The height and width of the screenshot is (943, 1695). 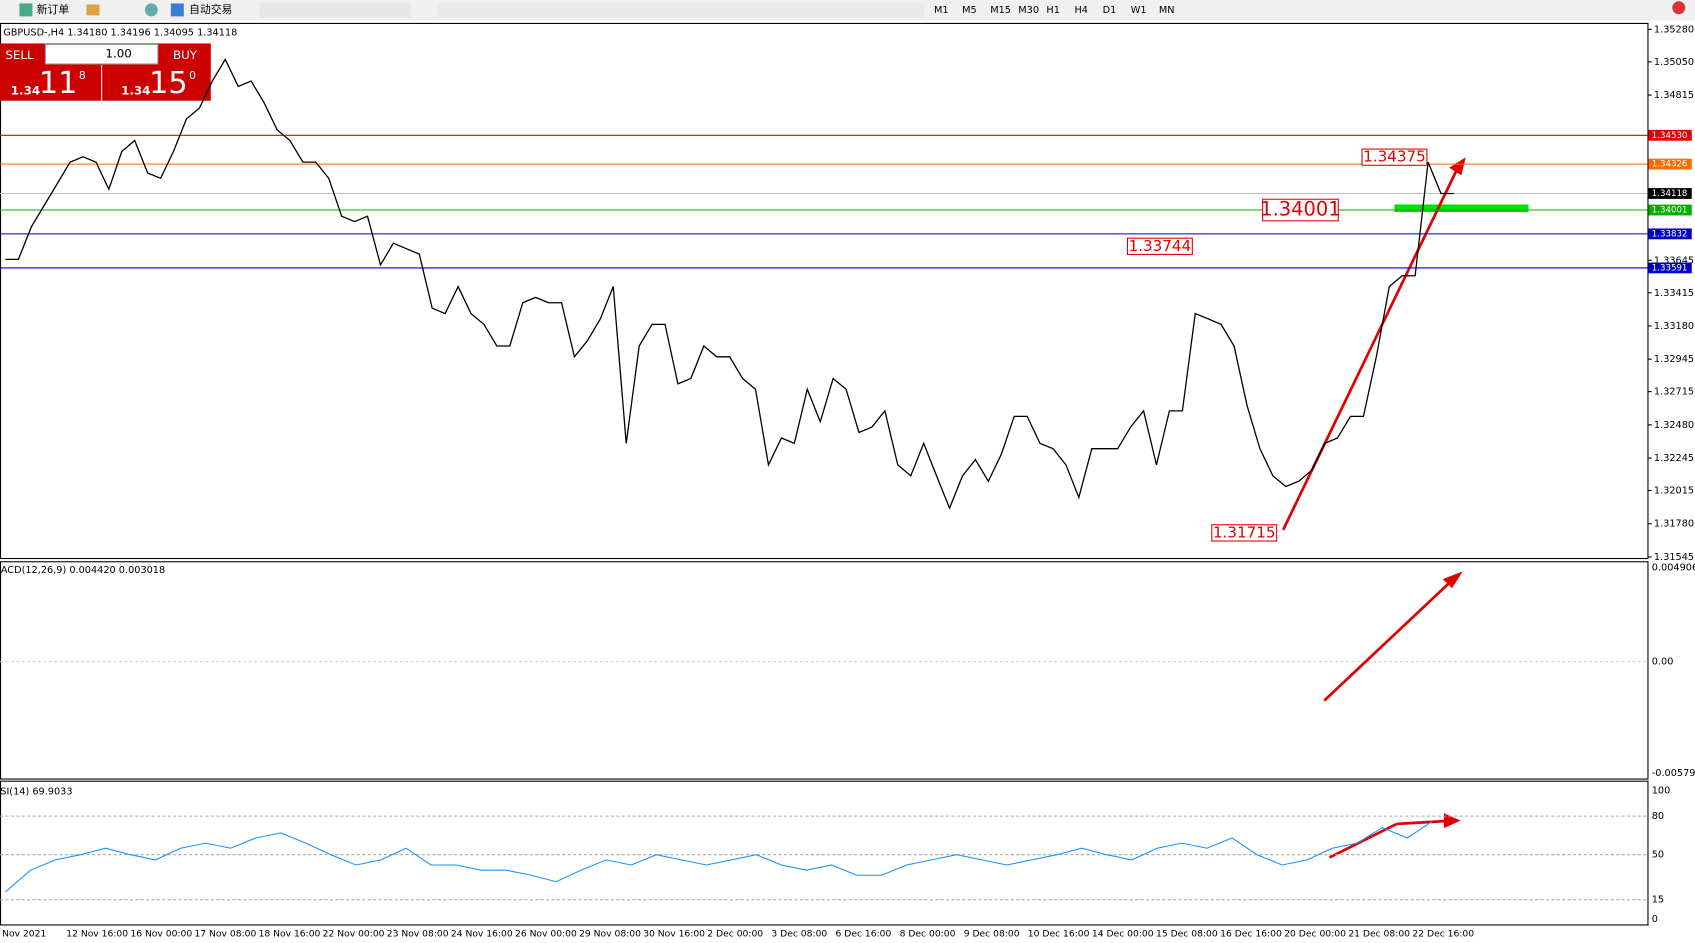 I want to click on time-label: 26 Nov 00:00, so click(x=546, y=934).